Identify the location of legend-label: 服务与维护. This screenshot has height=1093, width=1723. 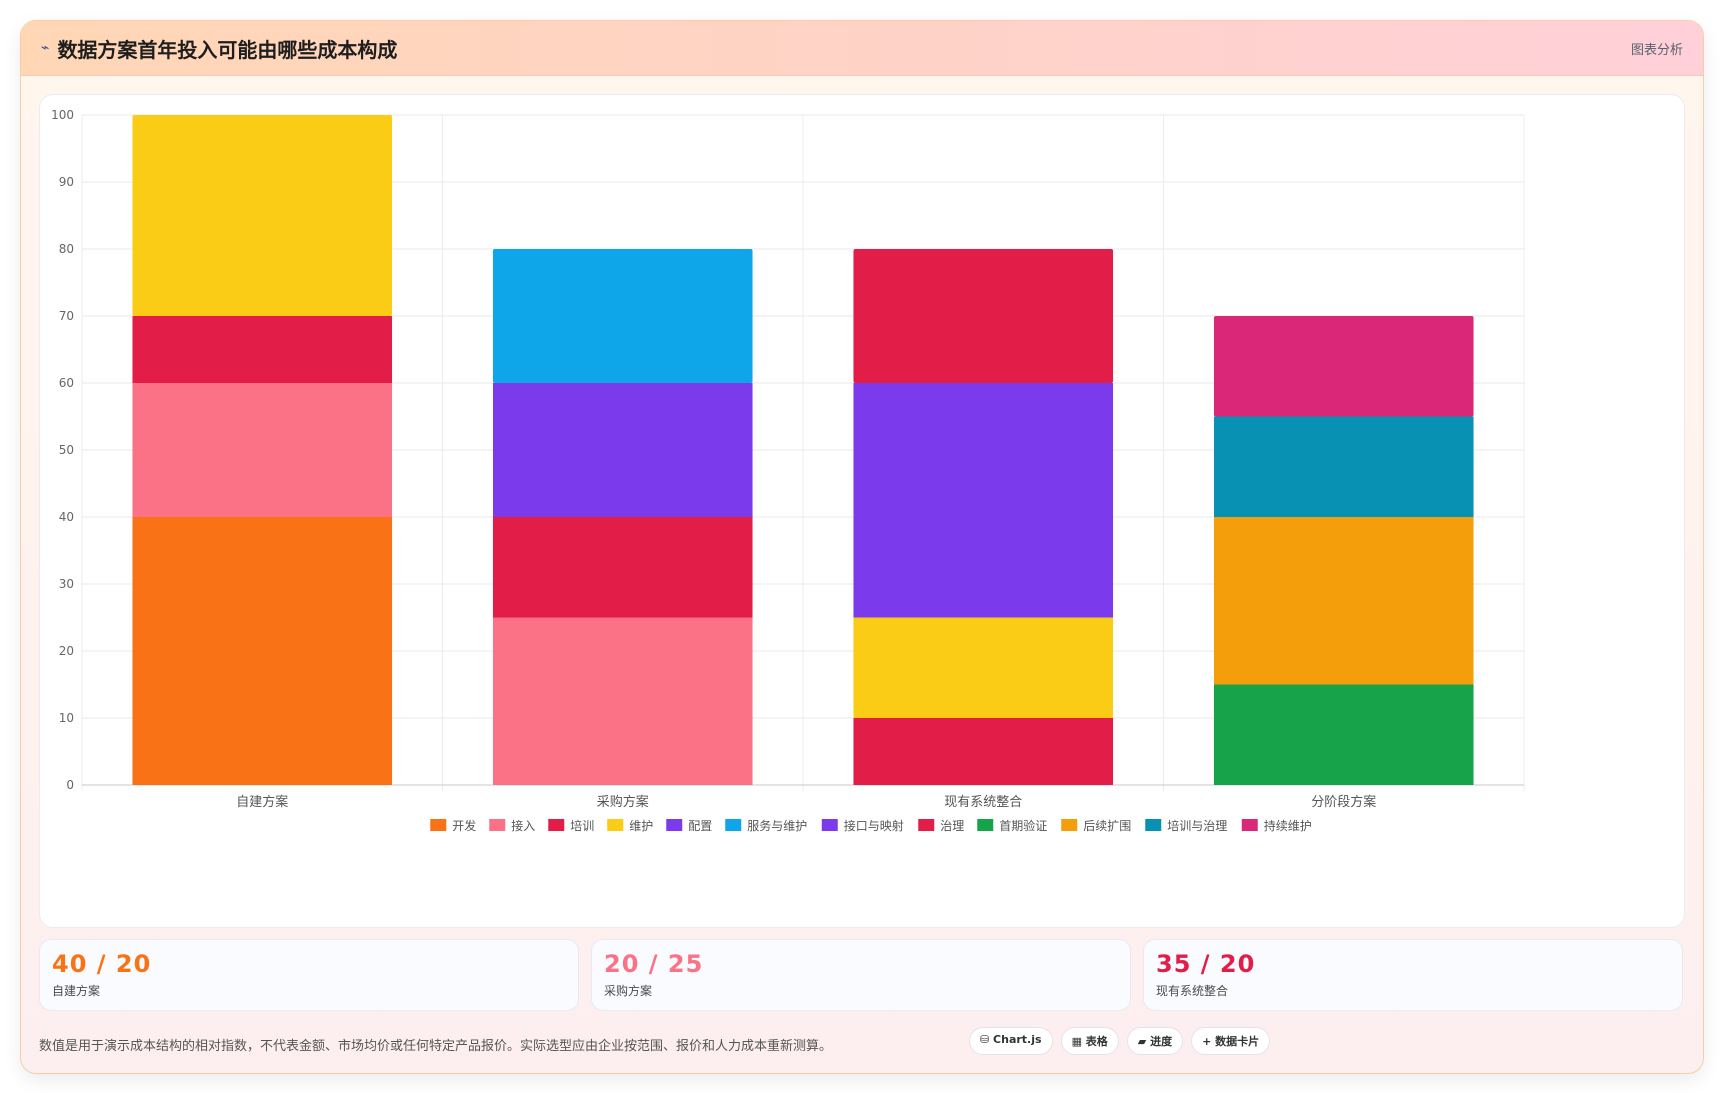
(777, 825).